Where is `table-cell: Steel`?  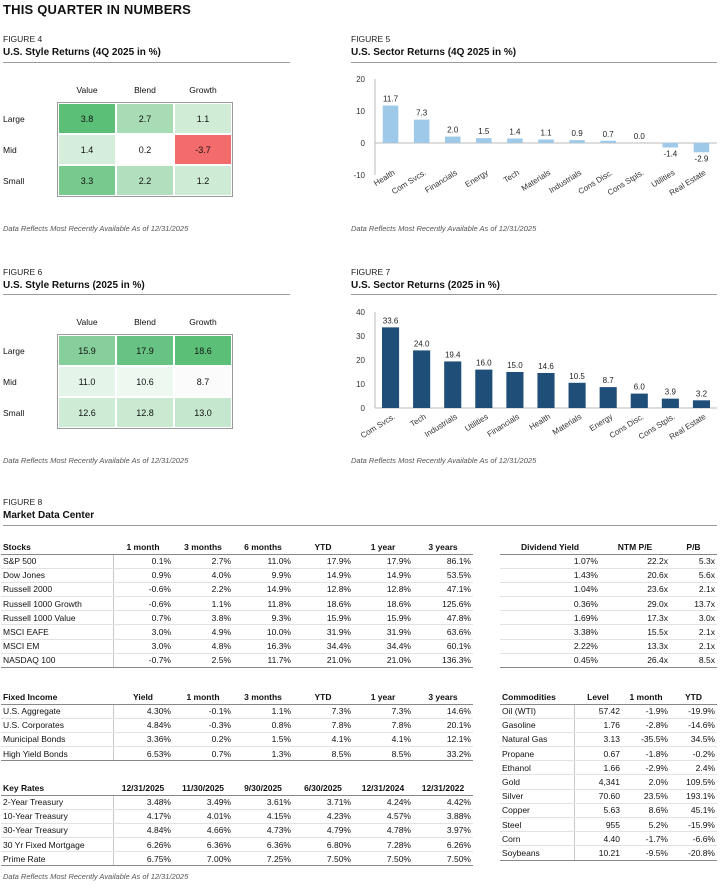
table-cell: Steel is located at coordinates (537, 825).